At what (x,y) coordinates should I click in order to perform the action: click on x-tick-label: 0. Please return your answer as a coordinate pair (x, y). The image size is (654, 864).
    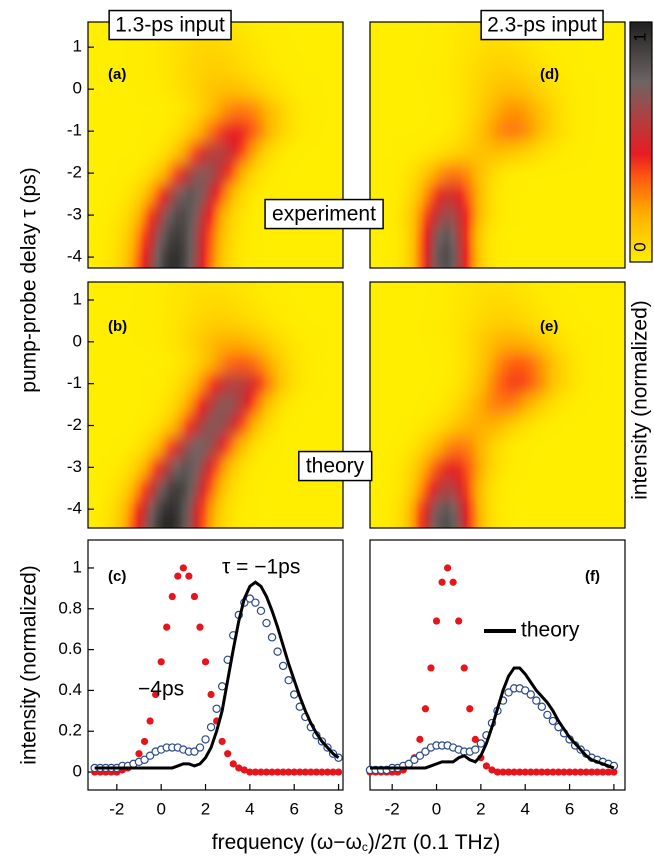
    Looking at the image, I should click on (436, 808).